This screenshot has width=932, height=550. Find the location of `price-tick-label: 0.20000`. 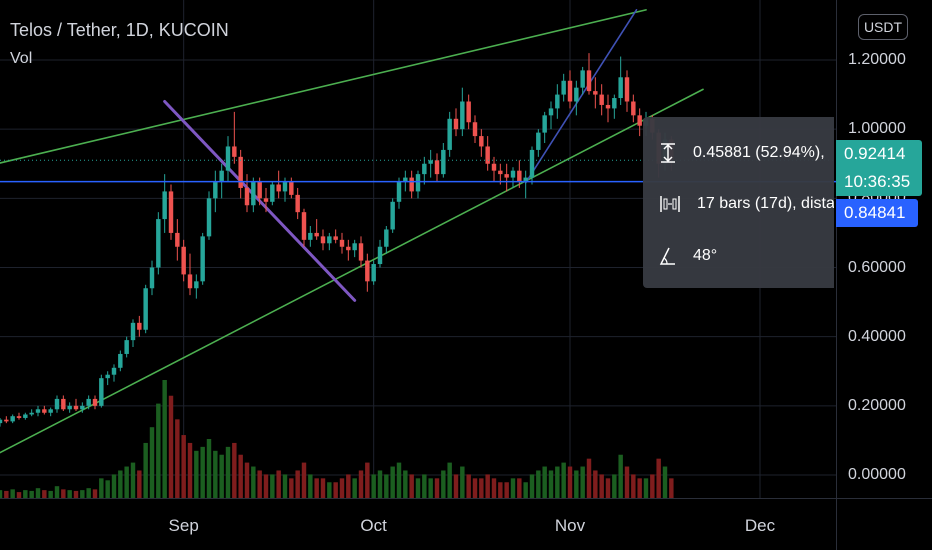

price-tick-label: 0.20000 is located at coordinates (877, 405).